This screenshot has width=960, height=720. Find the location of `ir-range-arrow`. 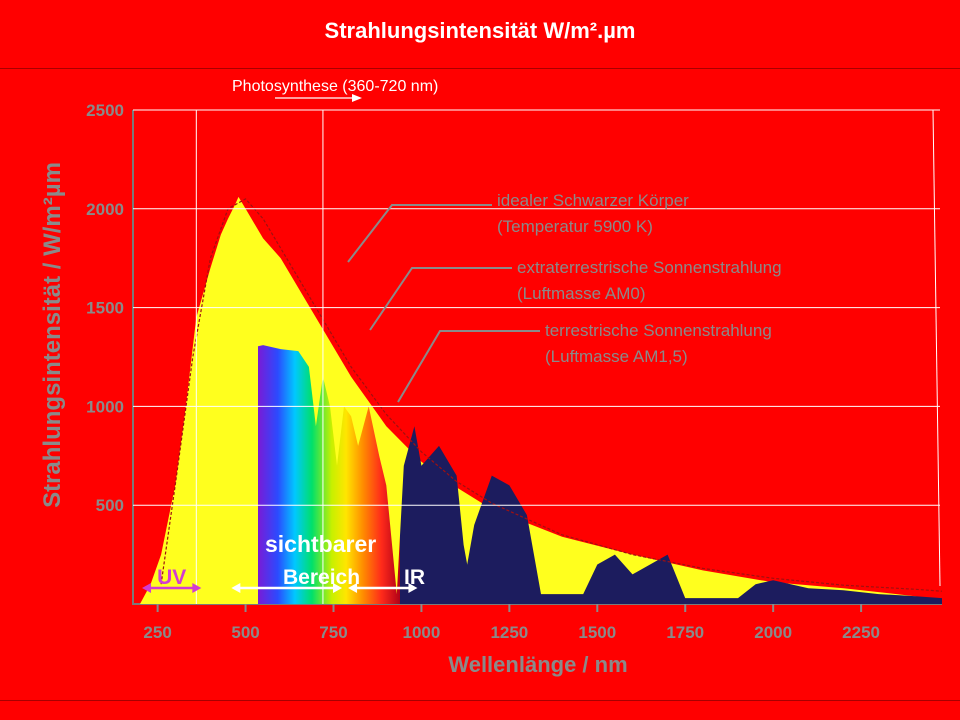

ir-range-arrow is located at coordinates (383, 588).